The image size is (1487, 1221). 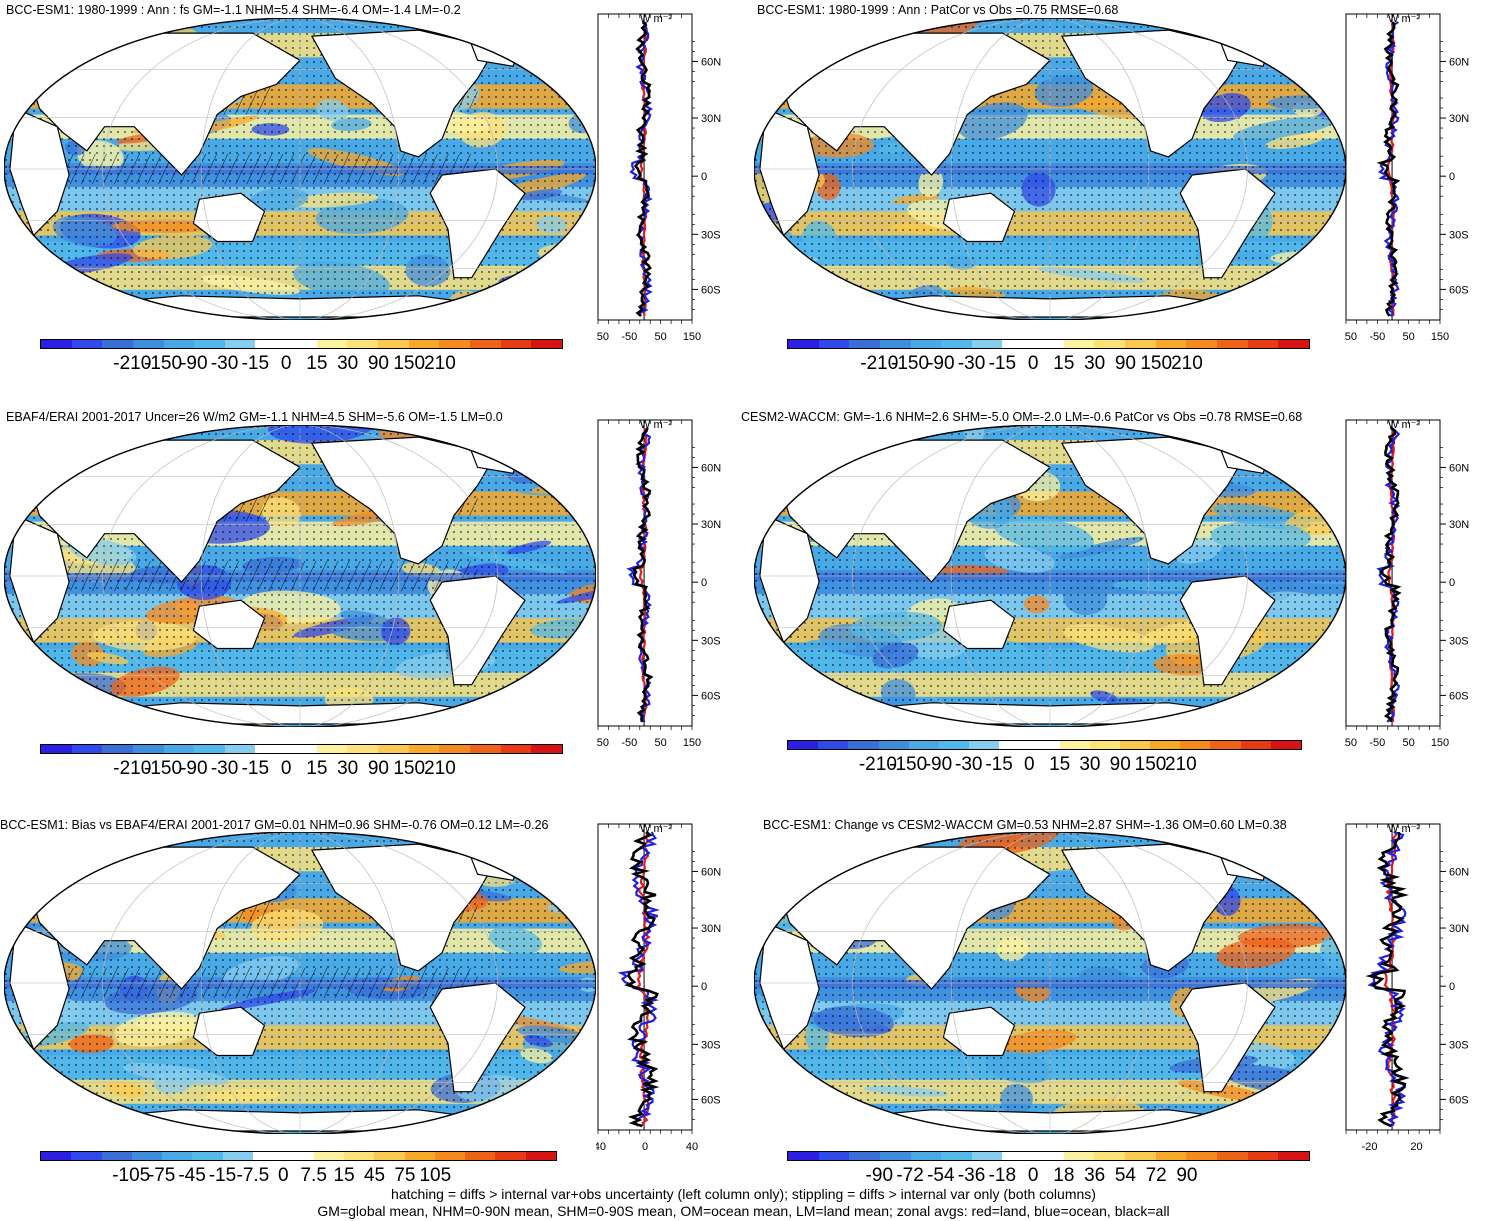 I want to click on colorbar-tick-label: 18, so click(x=1064, y=1175).